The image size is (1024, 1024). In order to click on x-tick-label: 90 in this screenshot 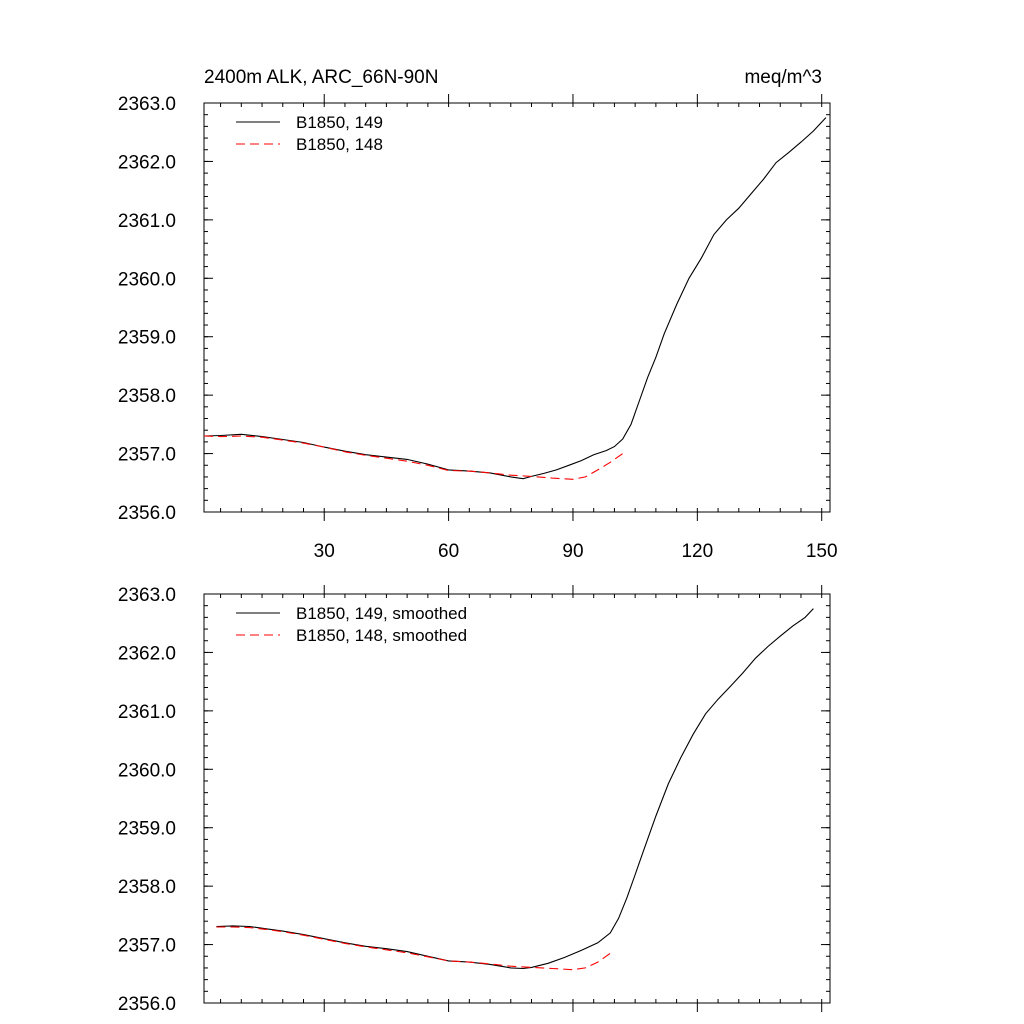, I will do `click(572, 551)`.